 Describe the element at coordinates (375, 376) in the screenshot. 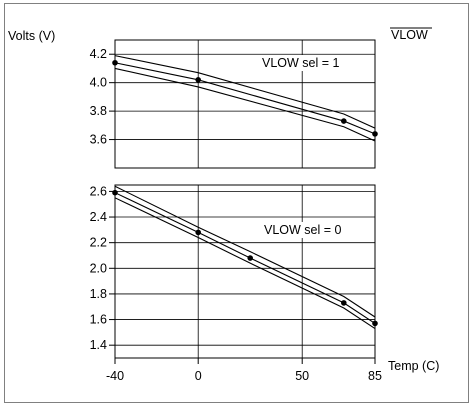

I see `x-tick-label: 85` at that location.